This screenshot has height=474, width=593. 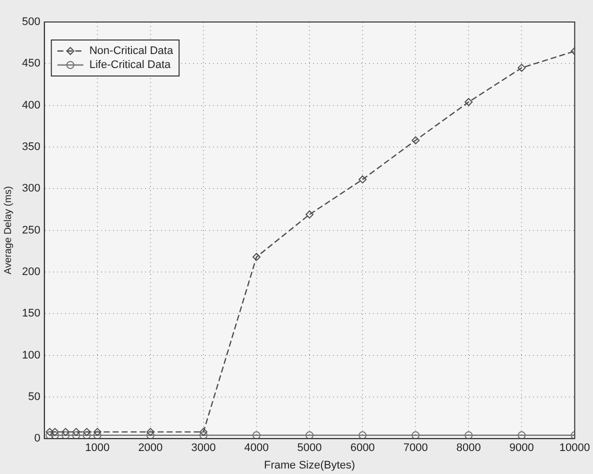 What do you see at coordinates (31, 188) in the screenshot?
I see `y-tick-label: 300` at bounding box center [31, 188].